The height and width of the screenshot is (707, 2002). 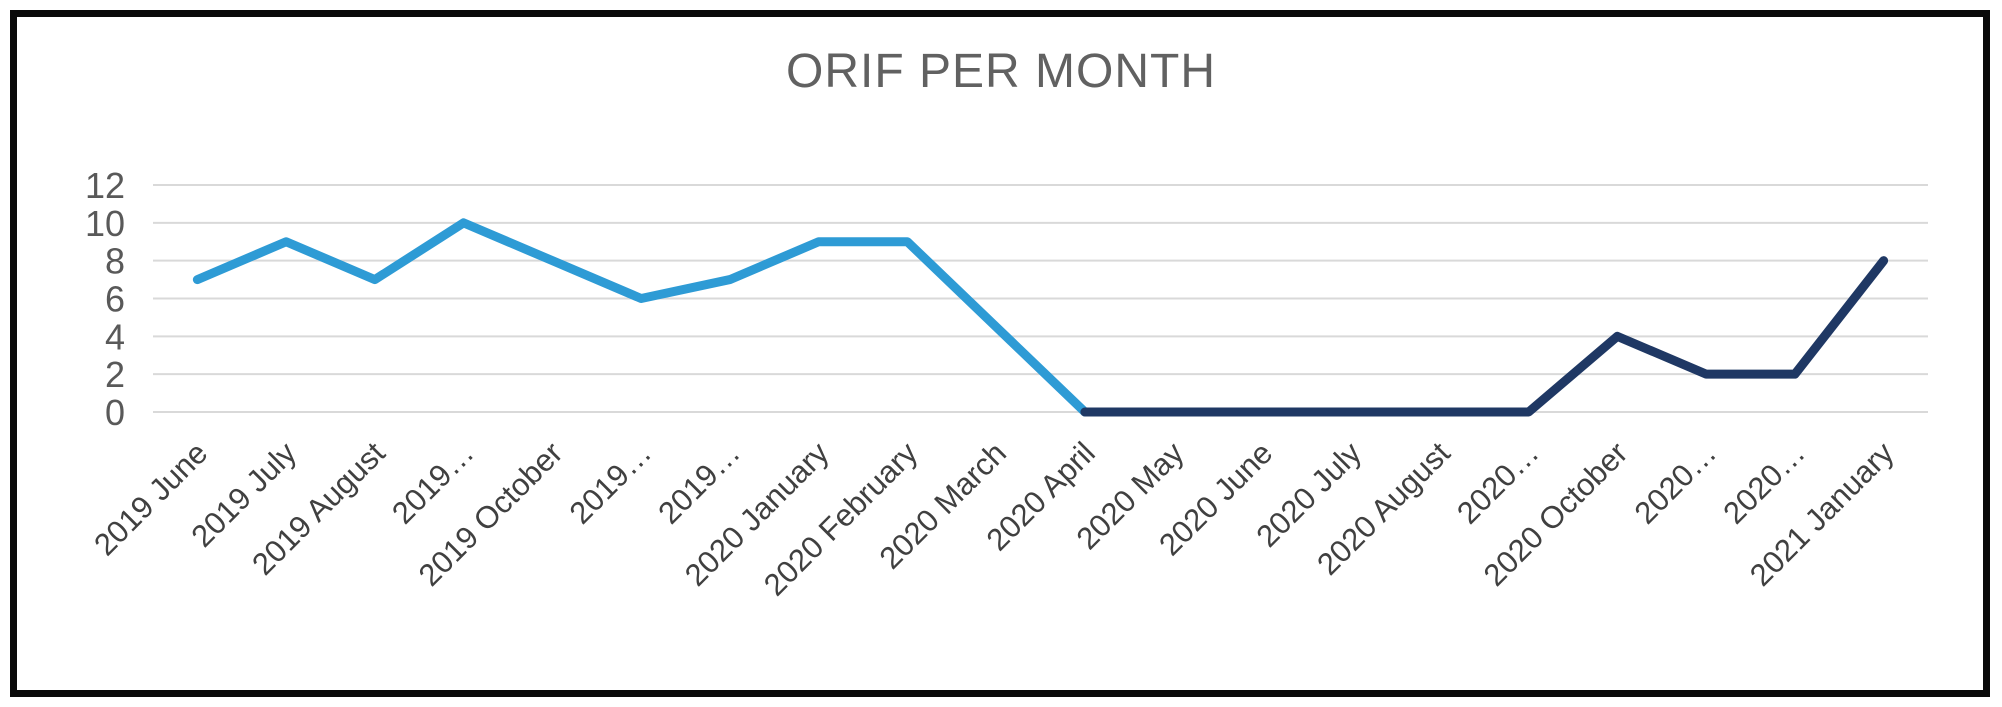 What do you see at coordinates (105, 223) in the screenshot?
I see `y-axis-tick-label: 10` at bounding box center [105, 223].